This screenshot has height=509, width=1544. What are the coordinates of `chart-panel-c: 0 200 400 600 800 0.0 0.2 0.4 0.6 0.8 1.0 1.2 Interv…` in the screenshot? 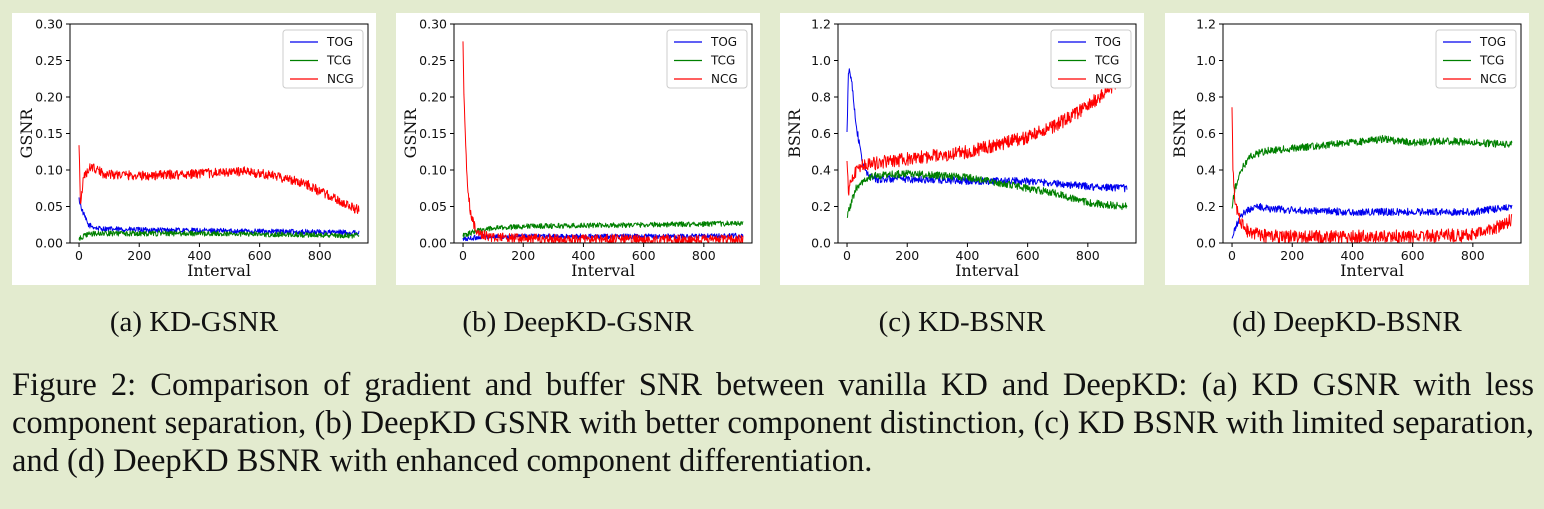 It's located at (962, 149).